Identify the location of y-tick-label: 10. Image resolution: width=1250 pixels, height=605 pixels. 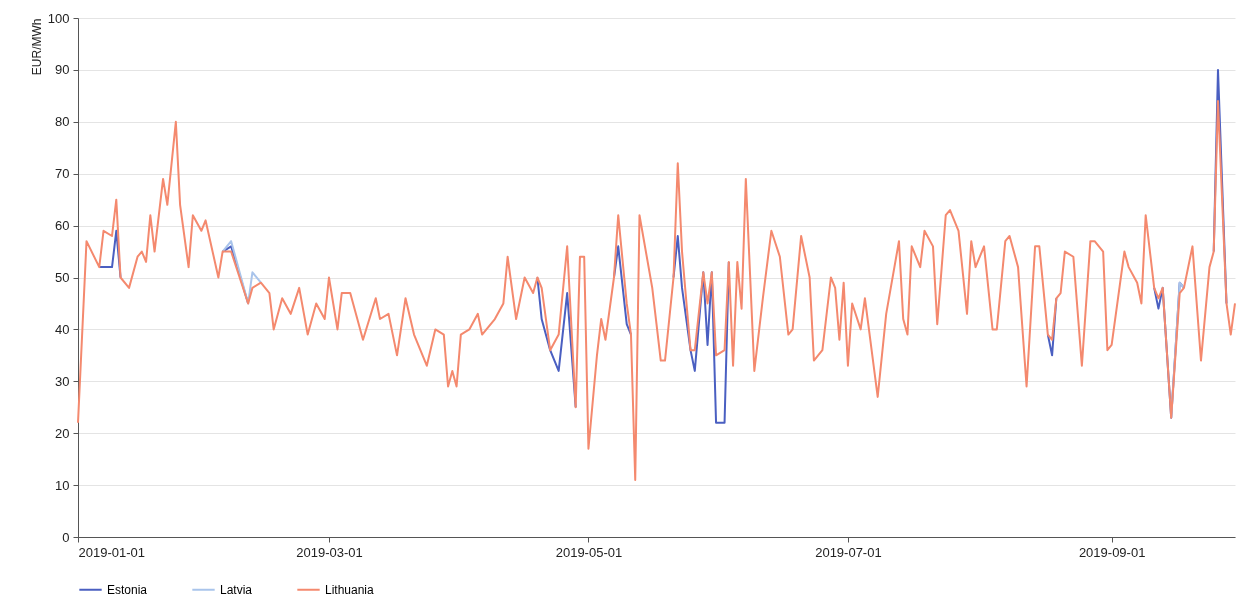
(62, 485).